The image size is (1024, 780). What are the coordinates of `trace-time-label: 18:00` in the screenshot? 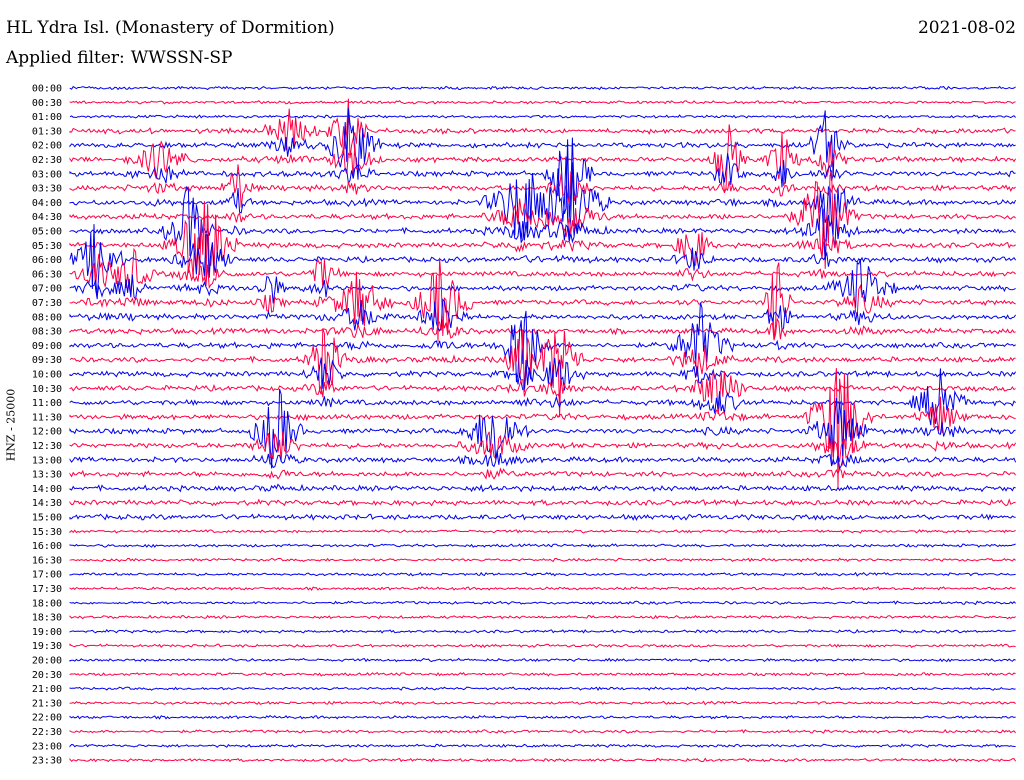 It's located at (47, 603).